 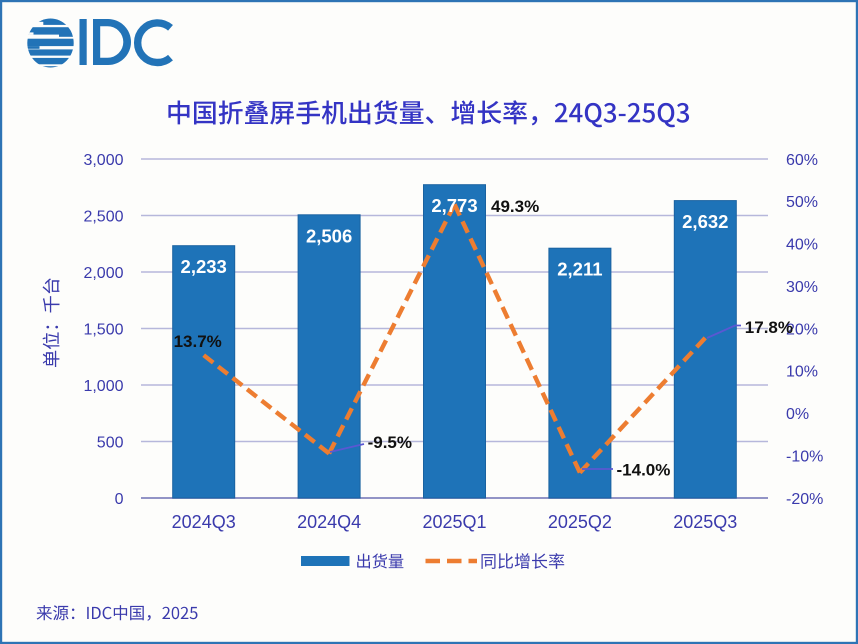 I want to click on svg-text: 2024Q3, so click(x=204, y=522).